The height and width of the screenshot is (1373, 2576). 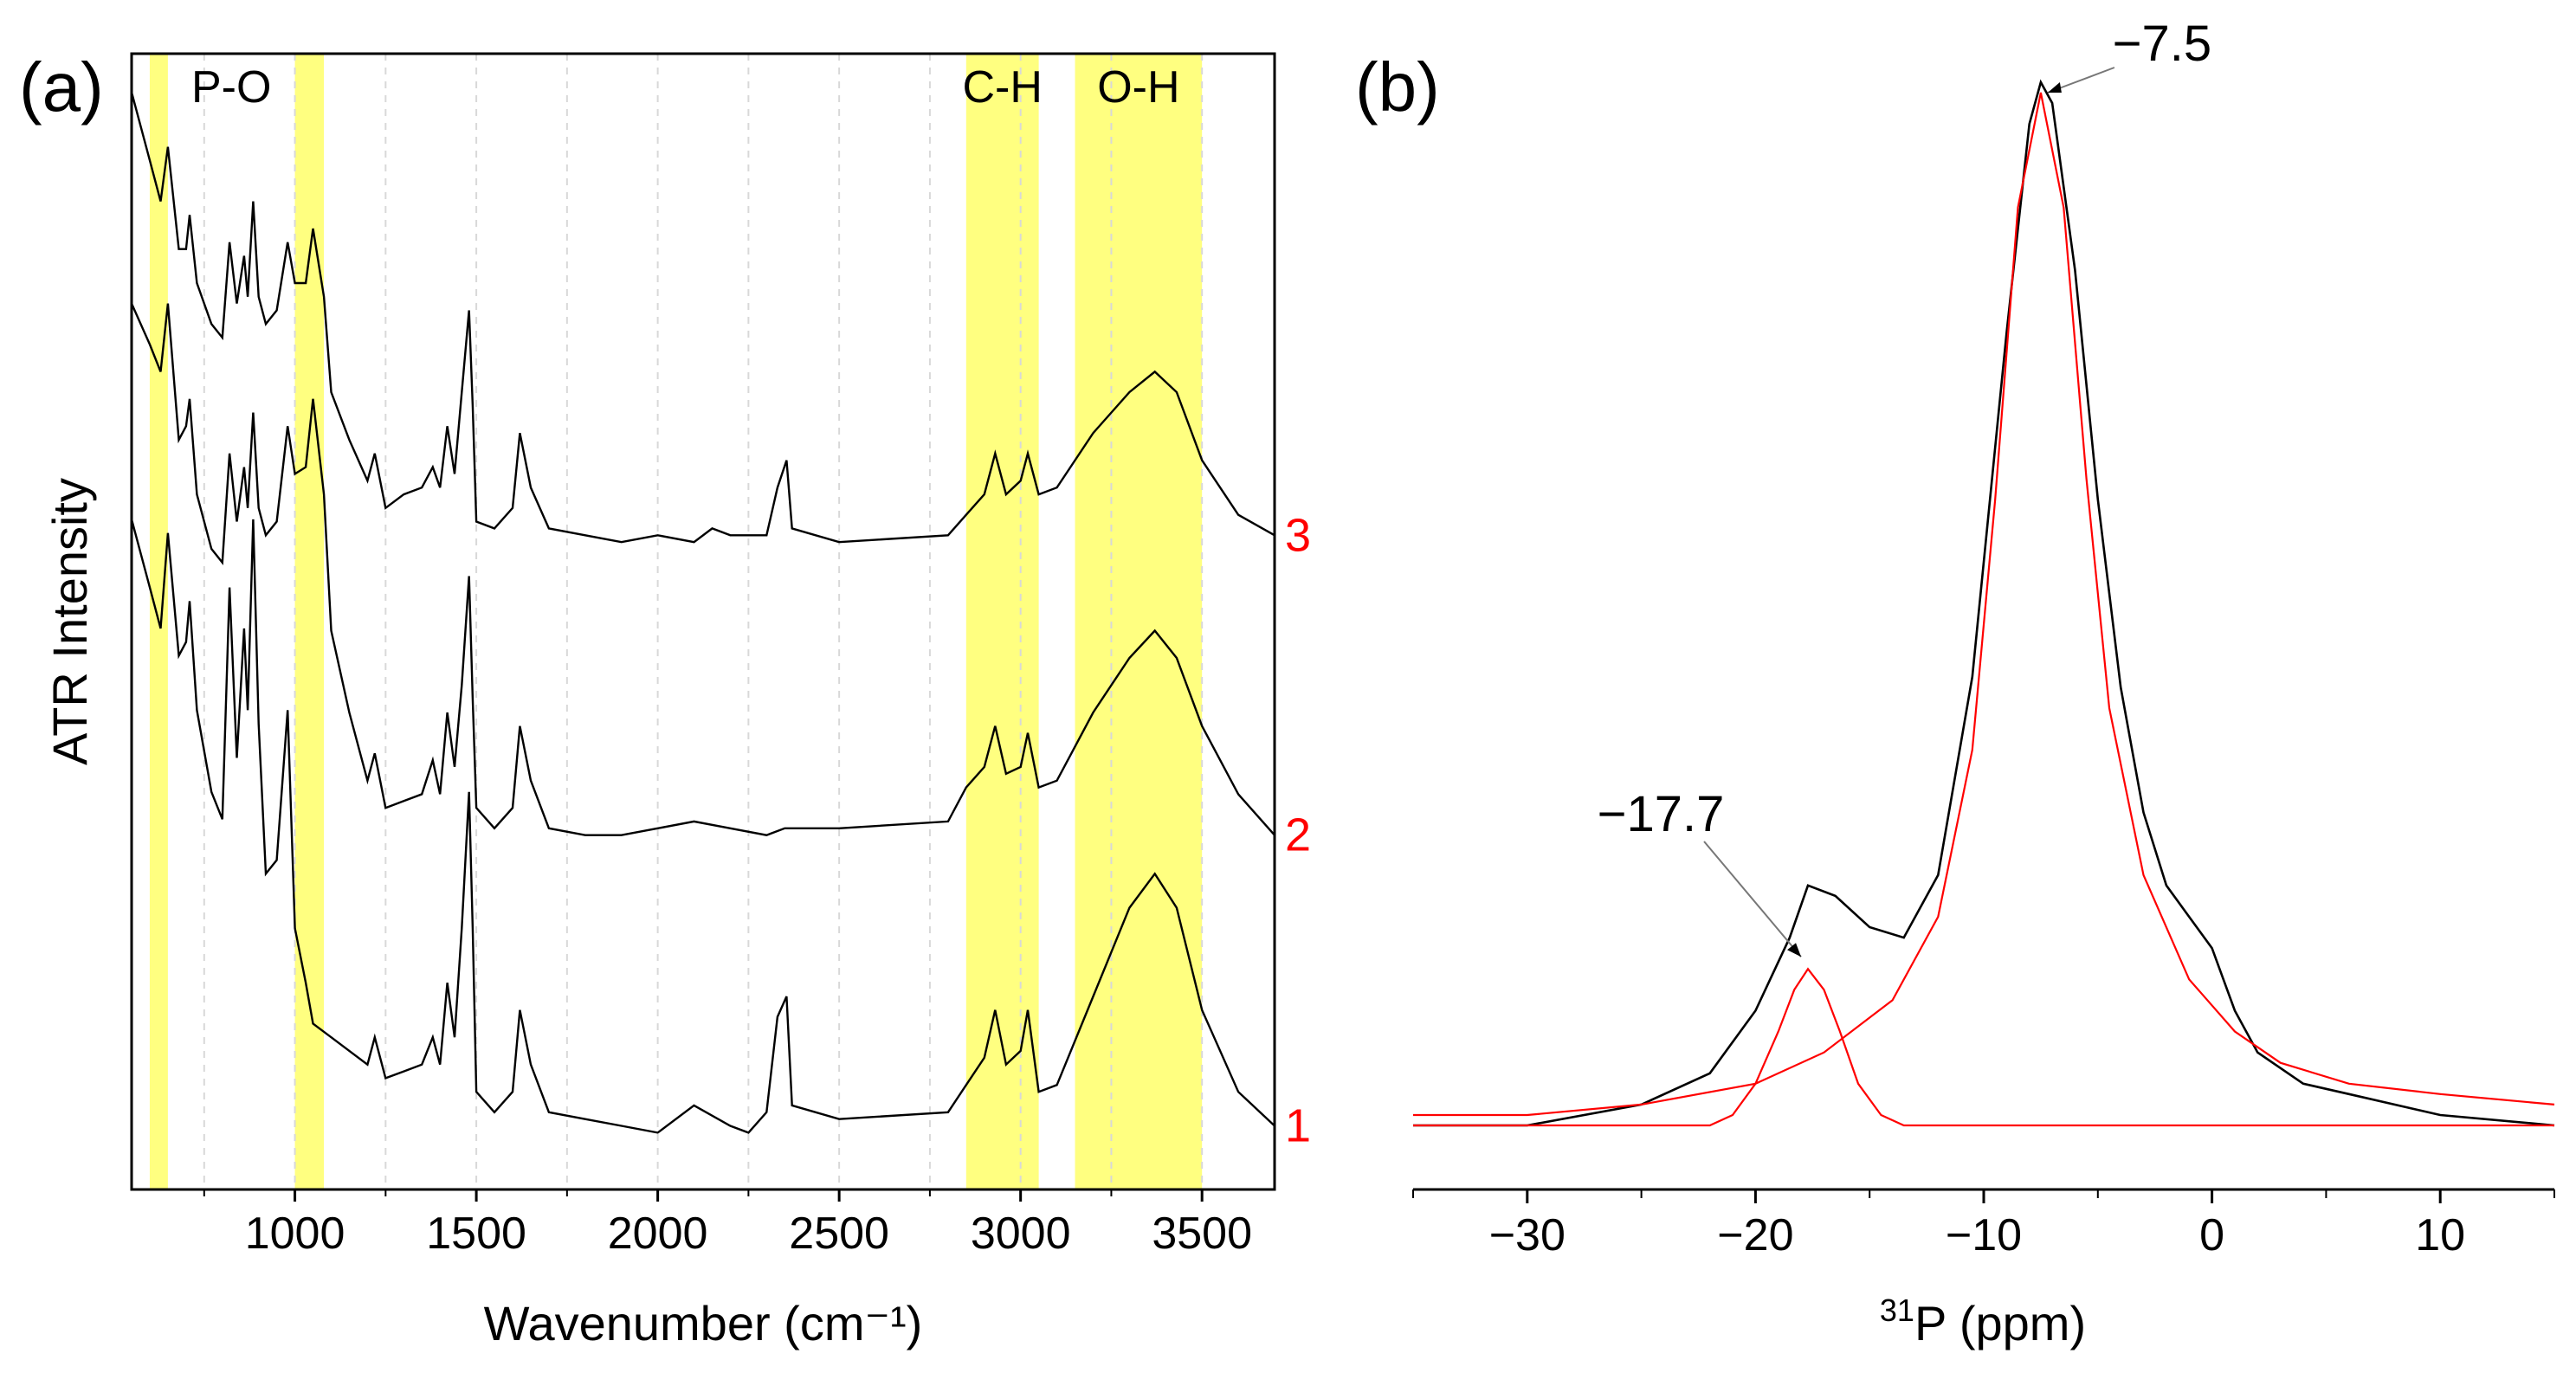 I want to click on x-tick-label: 3500, so click(x=1202, y=1234).